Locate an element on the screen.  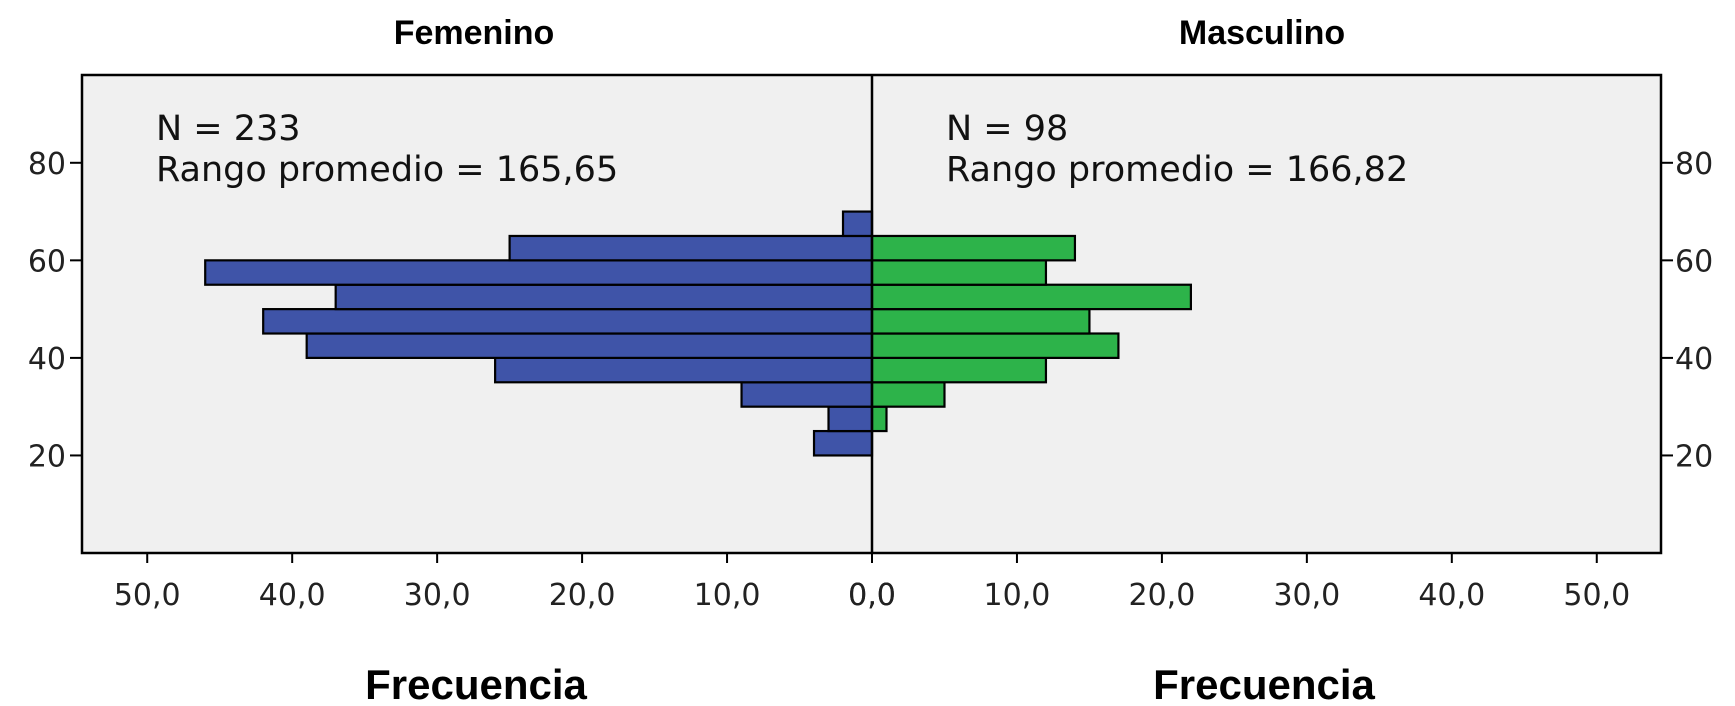
x-tick-label-left-10: 10,0 is located at coordinates (727, 595).